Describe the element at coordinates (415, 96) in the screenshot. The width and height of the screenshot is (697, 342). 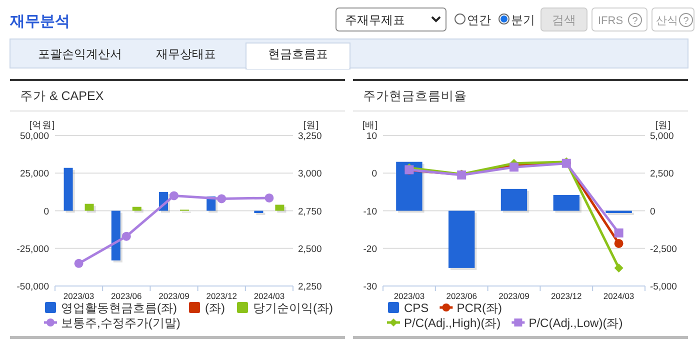
I see `chart-title: 주가현금흐름비율` at that location.